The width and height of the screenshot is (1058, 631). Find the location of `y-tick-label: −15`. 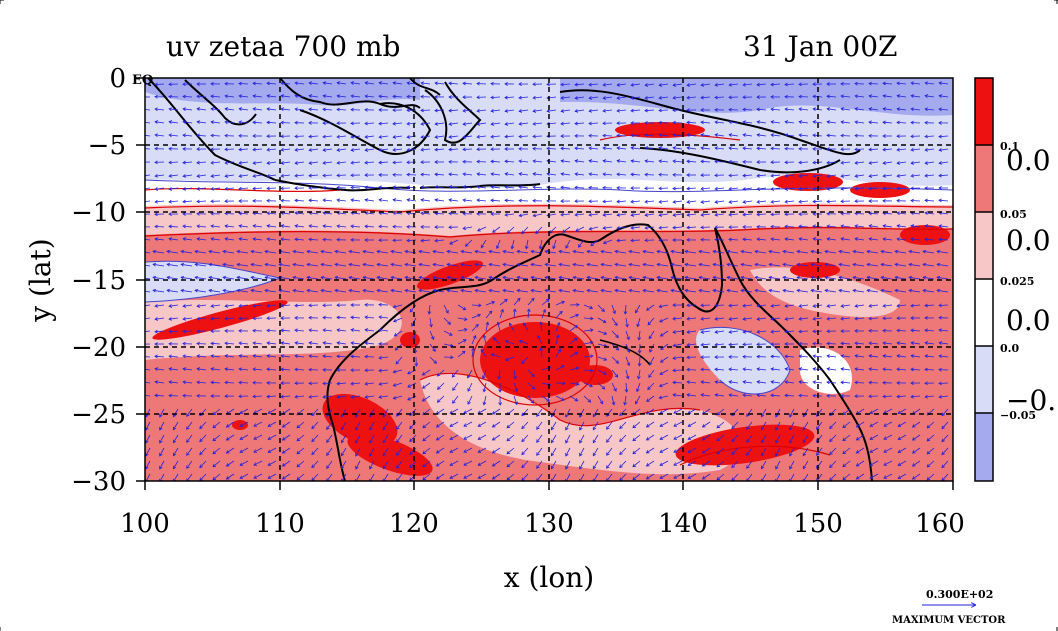

y-tick-label: −15 is located at coordinates (98, 281).